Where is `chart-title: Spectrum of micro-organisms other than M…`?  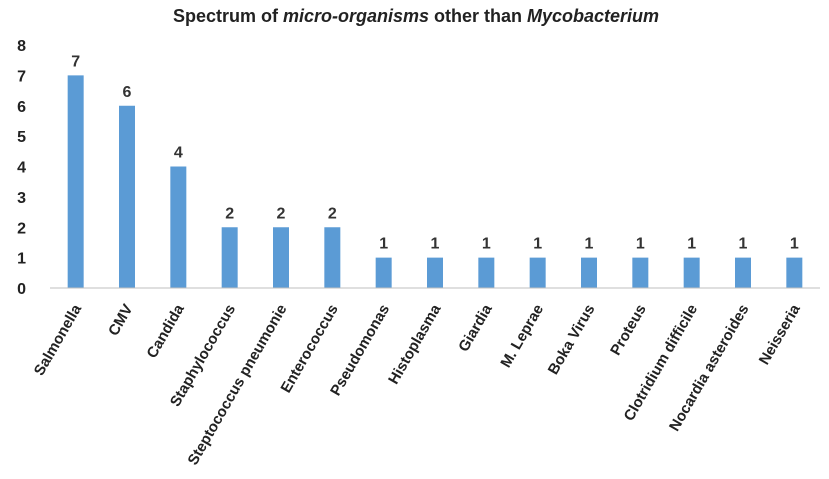
chart-title: Spectrum of micro-organisms other than M… is located at coordinates (416, 16).